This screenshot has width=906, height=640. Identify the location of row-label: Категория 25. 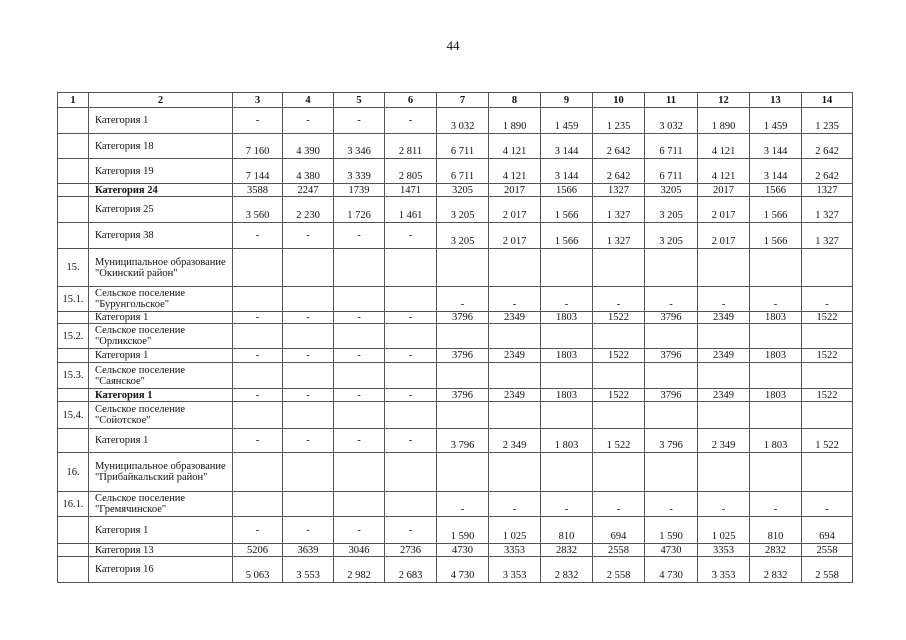
(160, 209).